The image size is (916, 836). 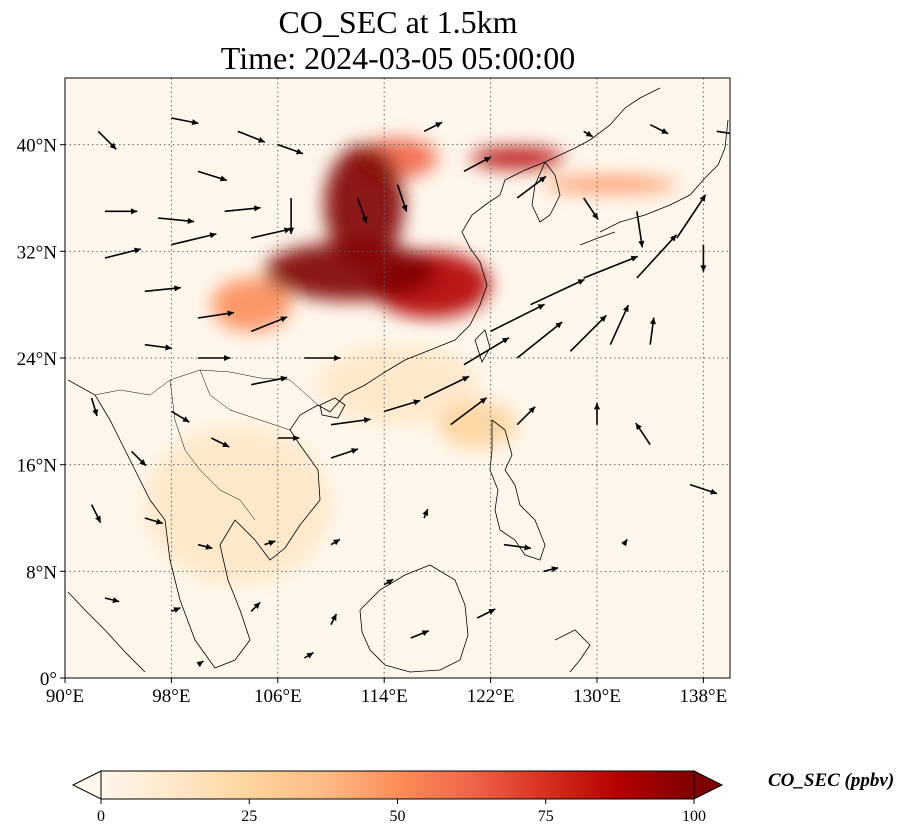 I want to click on x-tick-label: 138°E, so click(x=704, y=696).